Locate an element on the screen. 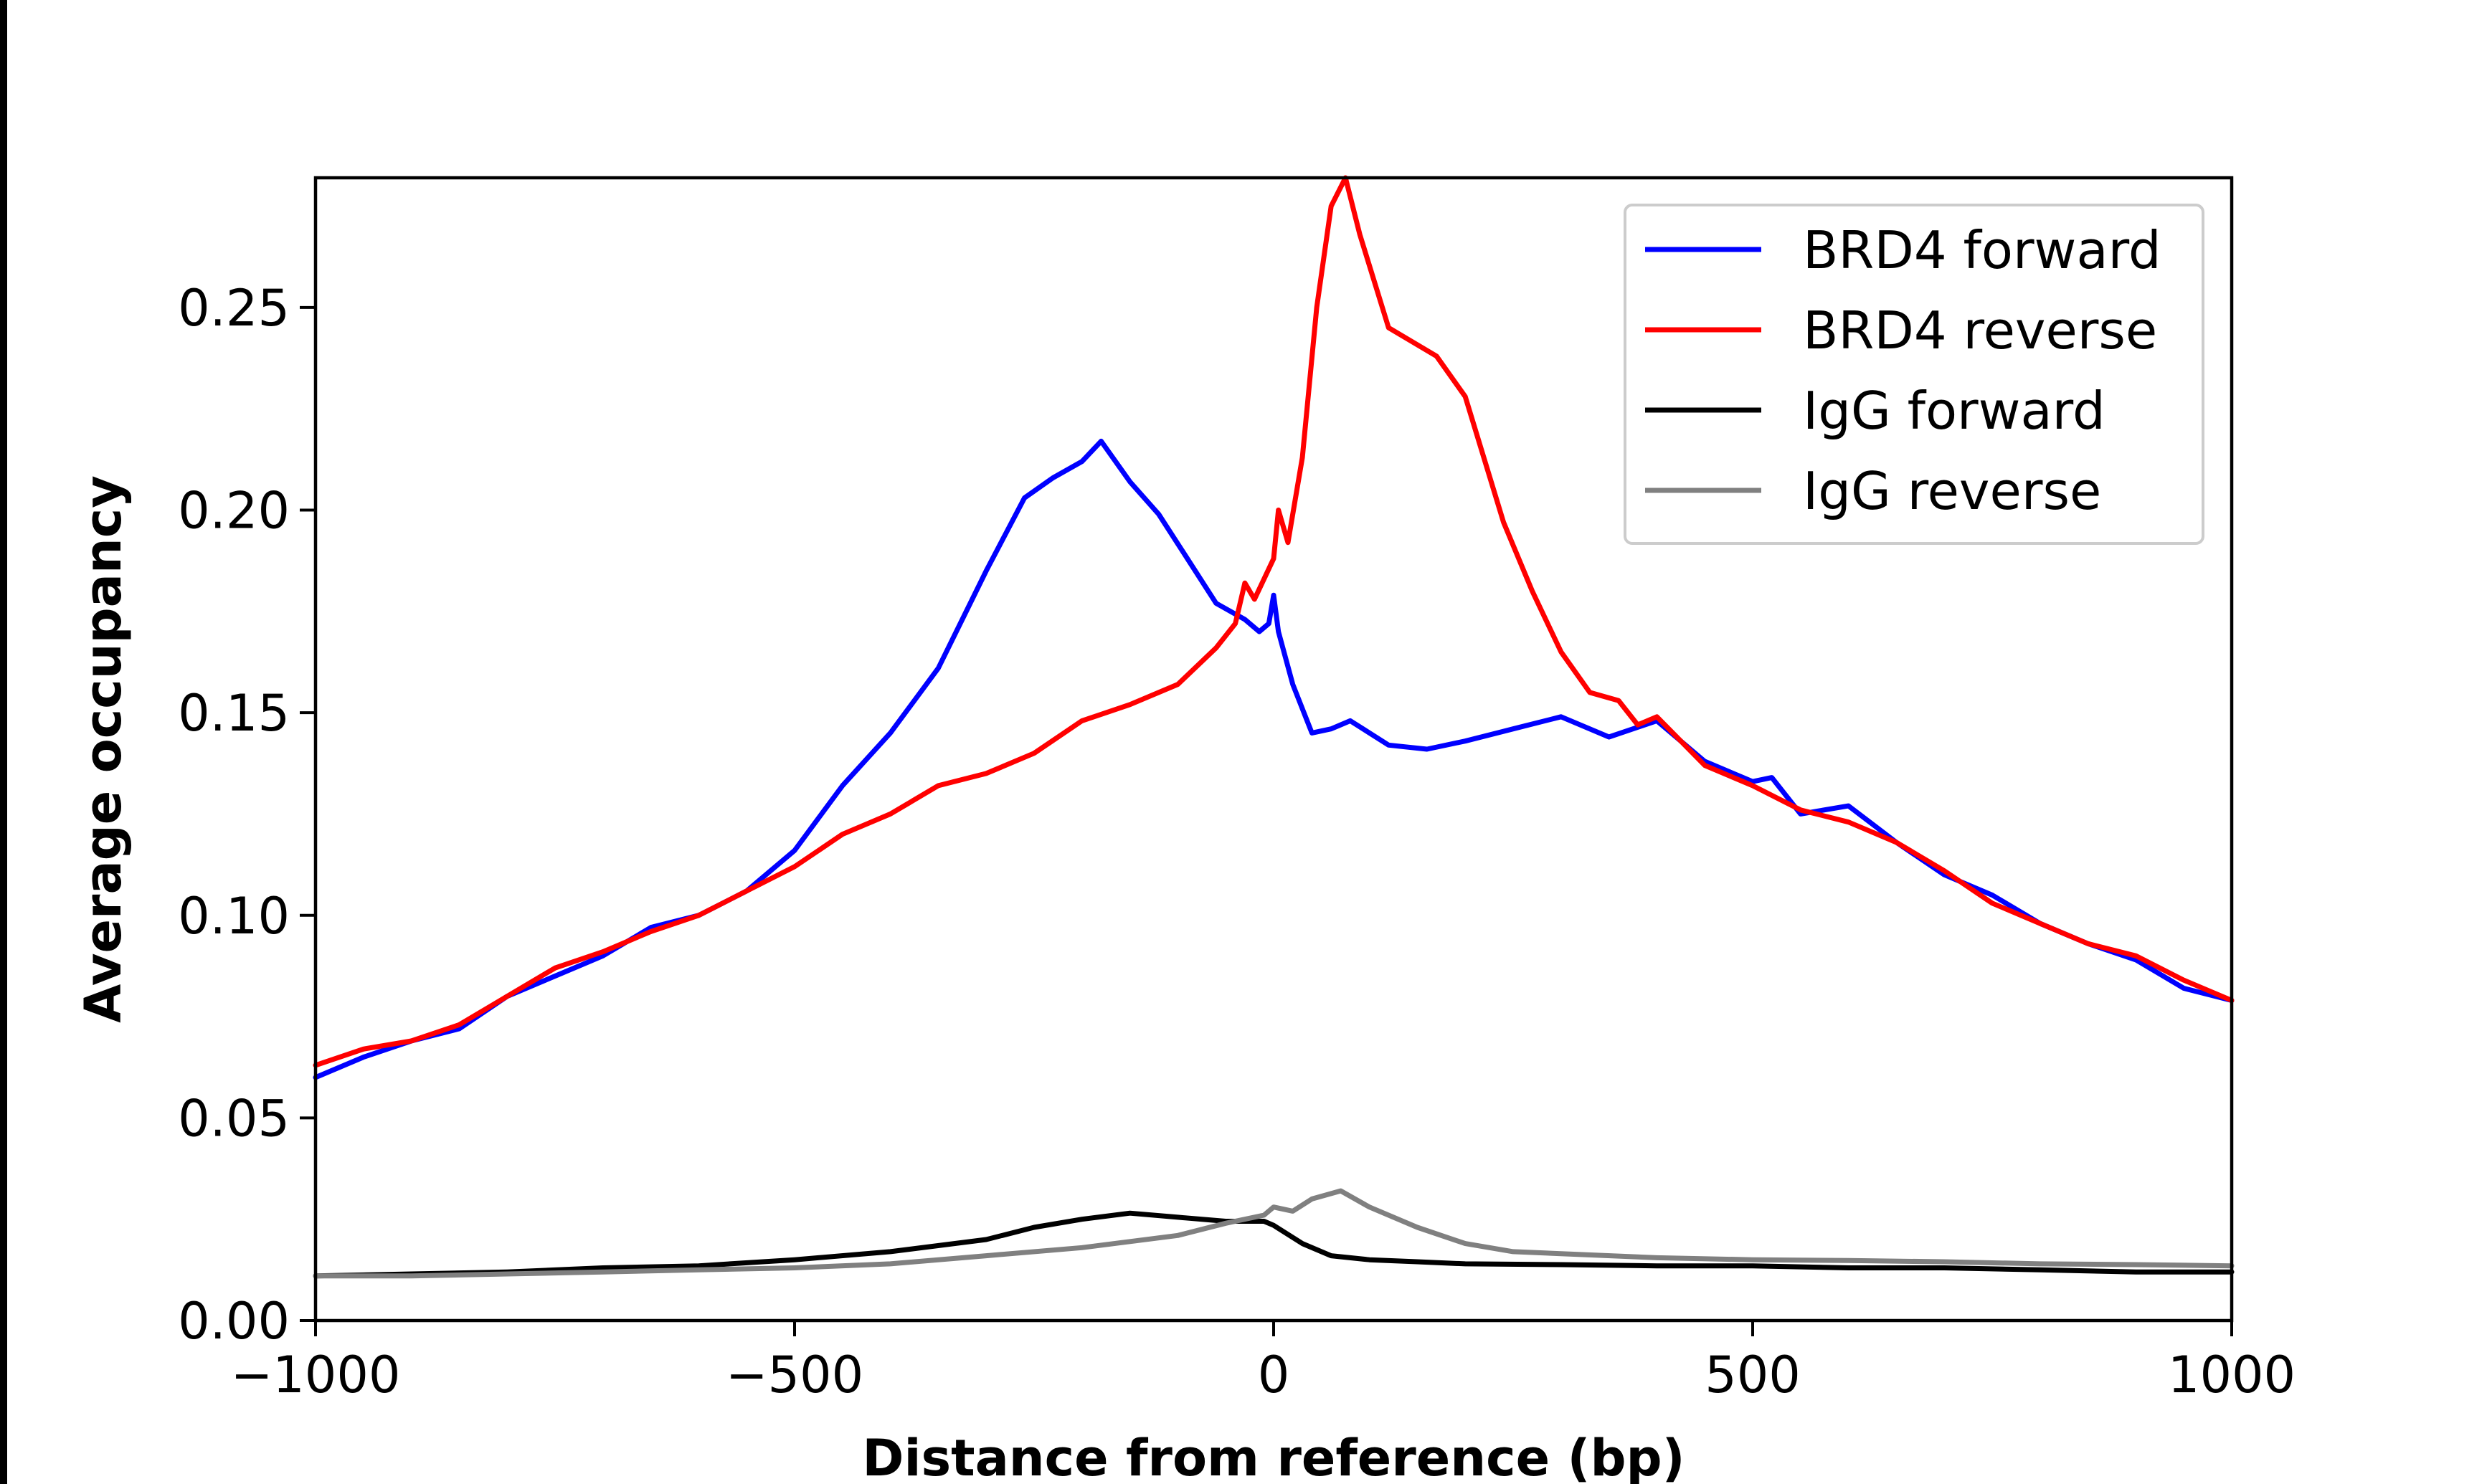 The height and width of the screenshot is (1484, 2487). legend-box is located at coordinates (1914, 375).